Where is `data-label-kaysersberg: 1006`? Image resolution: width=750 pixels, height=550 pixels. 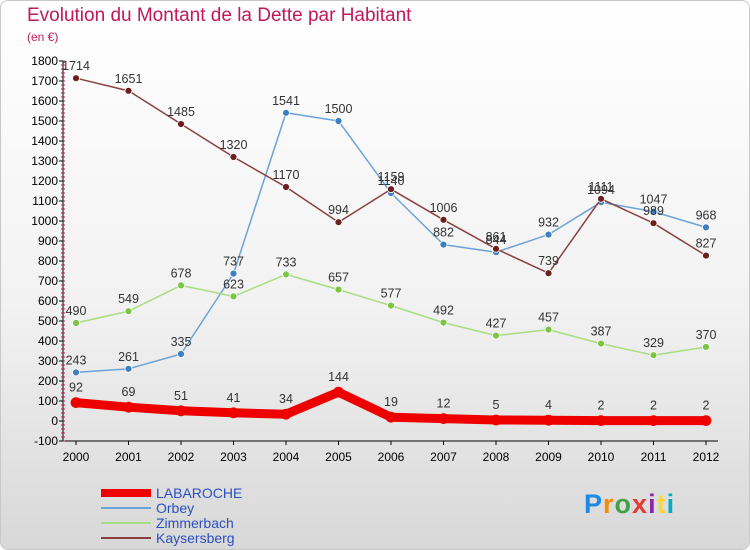 data-label-kaysersberg: 1006 is located at coordinates (444, 208).